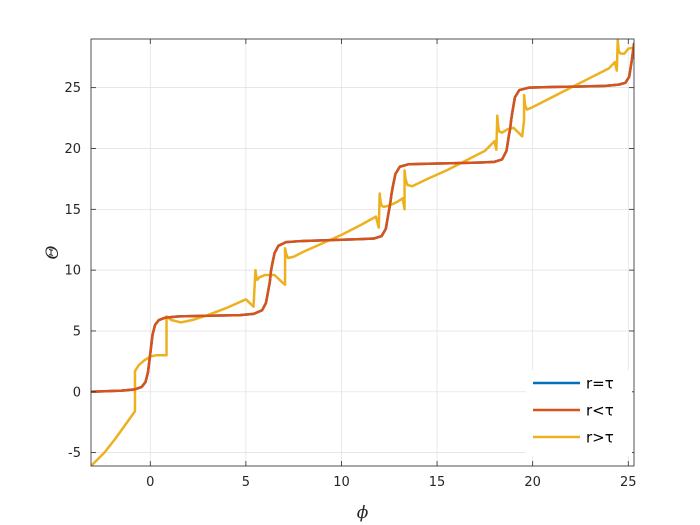  I want to click on y-tick-label: 20, so click(72, 149).